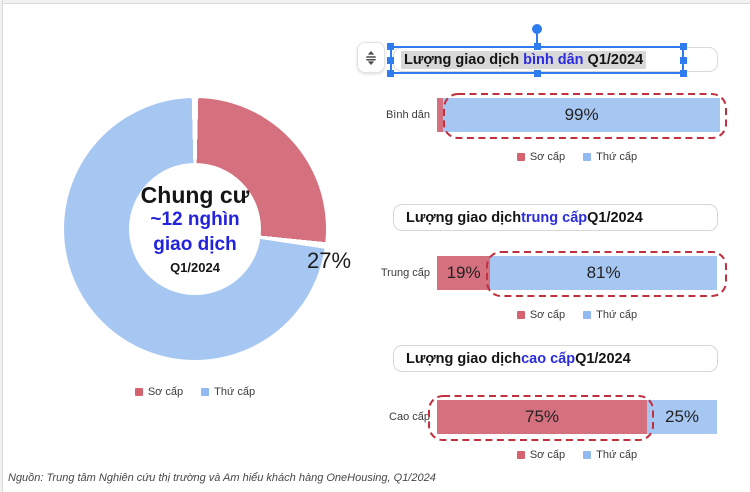 The height and width of the screenshot is (492, 750). I want to click on bar-value-thu-cap: 81%, so click(603, 272).